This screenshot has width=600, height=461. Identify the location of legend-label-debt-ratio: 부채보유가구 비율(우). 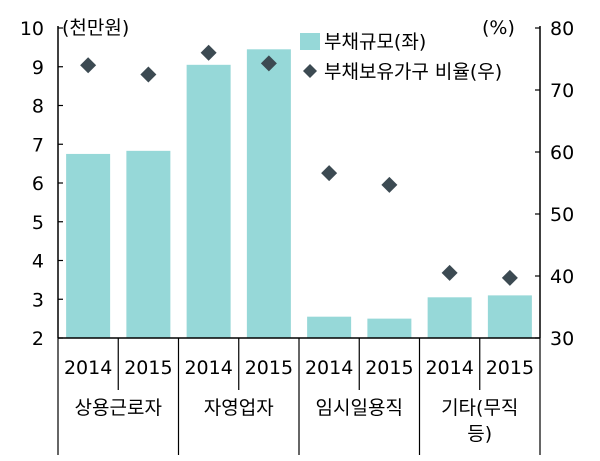
(413, 72).